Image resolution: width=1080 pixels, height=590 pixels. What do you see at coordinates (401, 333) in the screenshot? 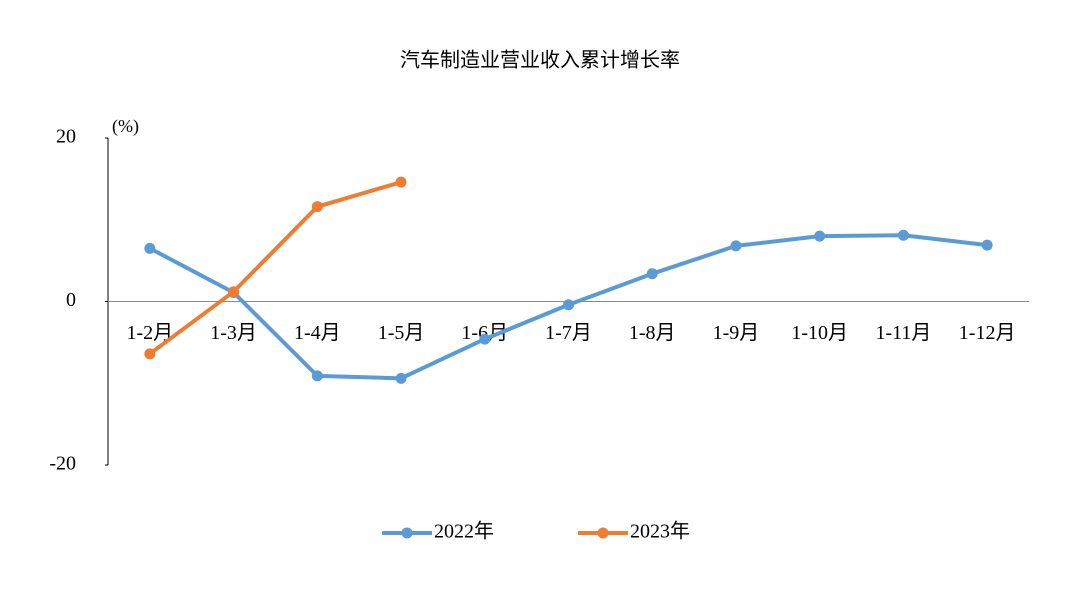
I see `x-tick-label: 1-5月` at bounding box center [401, 333].